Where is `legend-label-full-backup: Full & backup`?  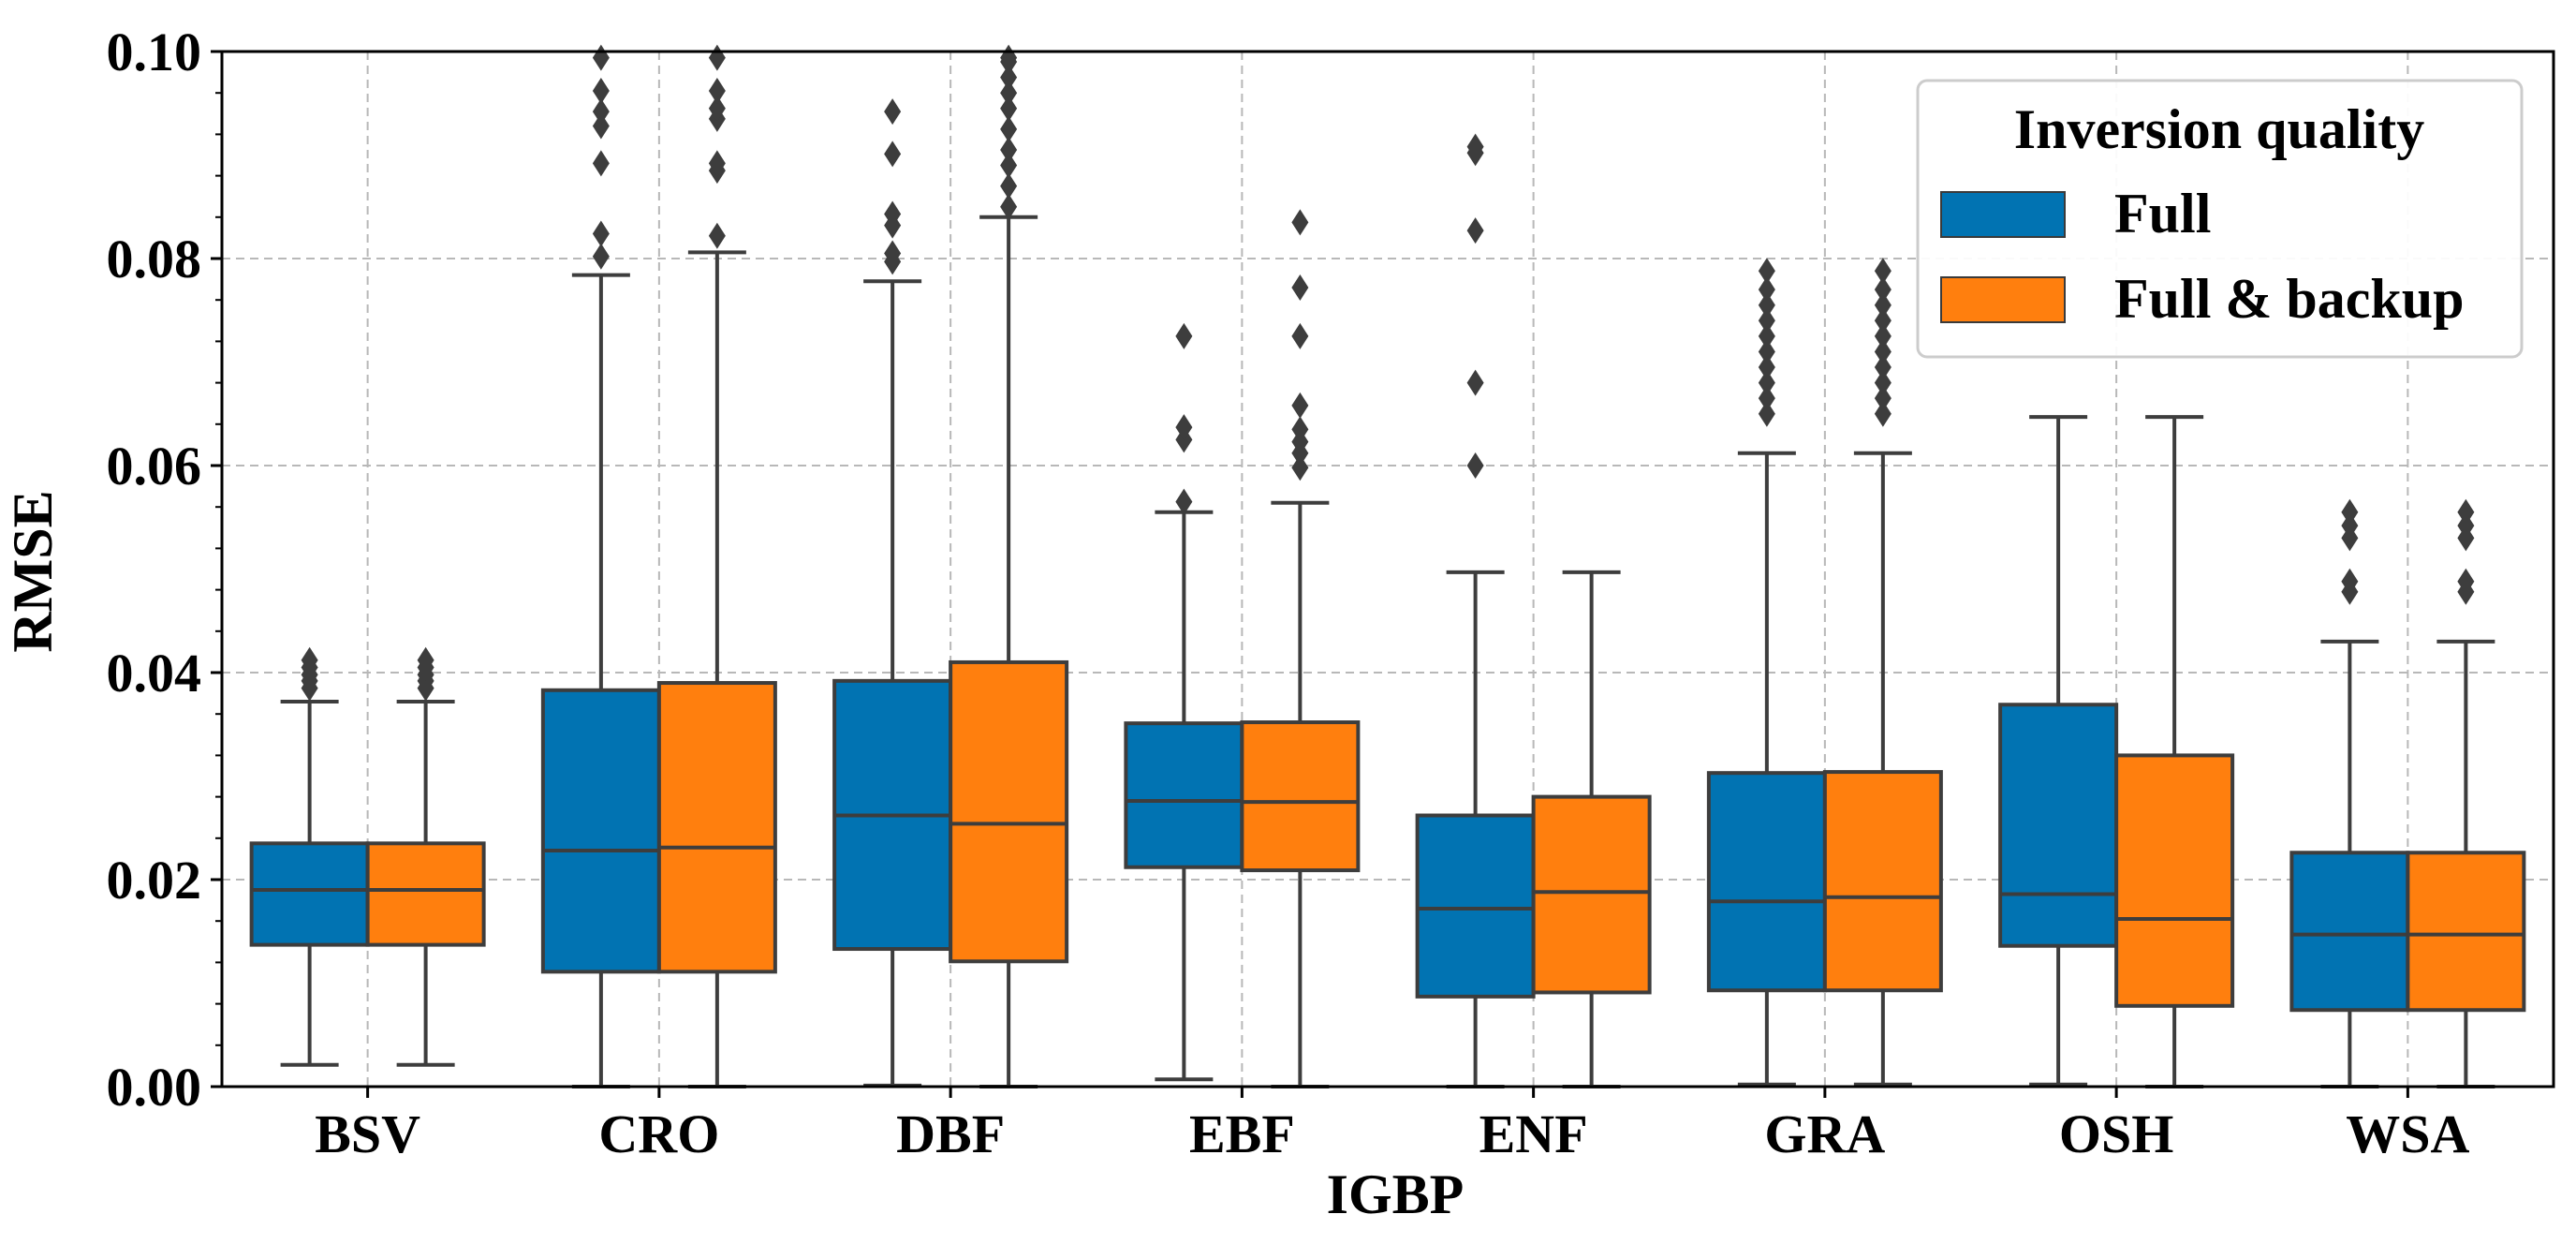
legend-label-full-backup: Full & backup is located at coordinates (2289, 299).